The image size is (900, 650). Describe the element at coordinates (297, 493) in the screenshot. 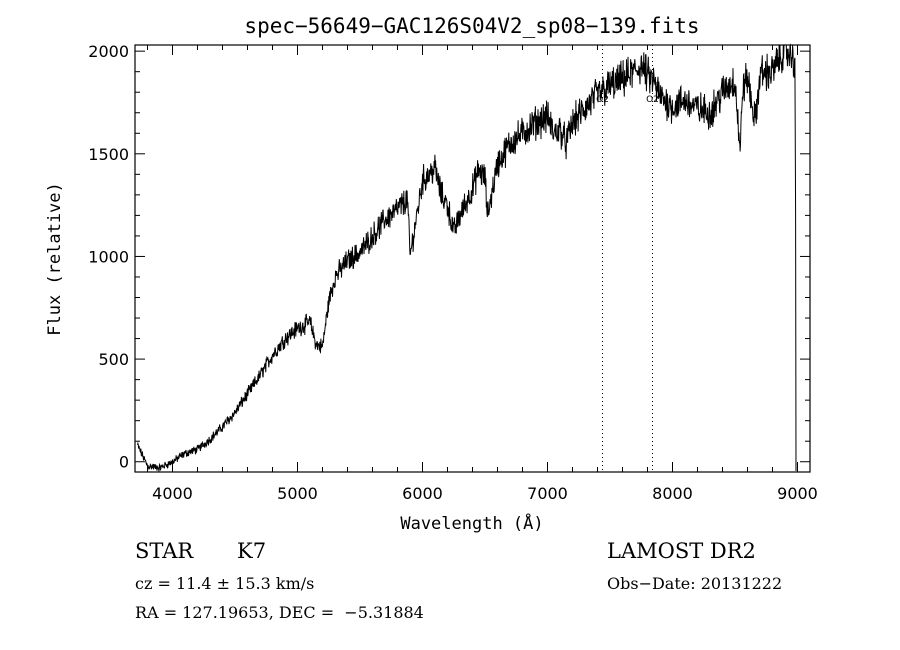

I see `x-tick-label: 5000` at that location.